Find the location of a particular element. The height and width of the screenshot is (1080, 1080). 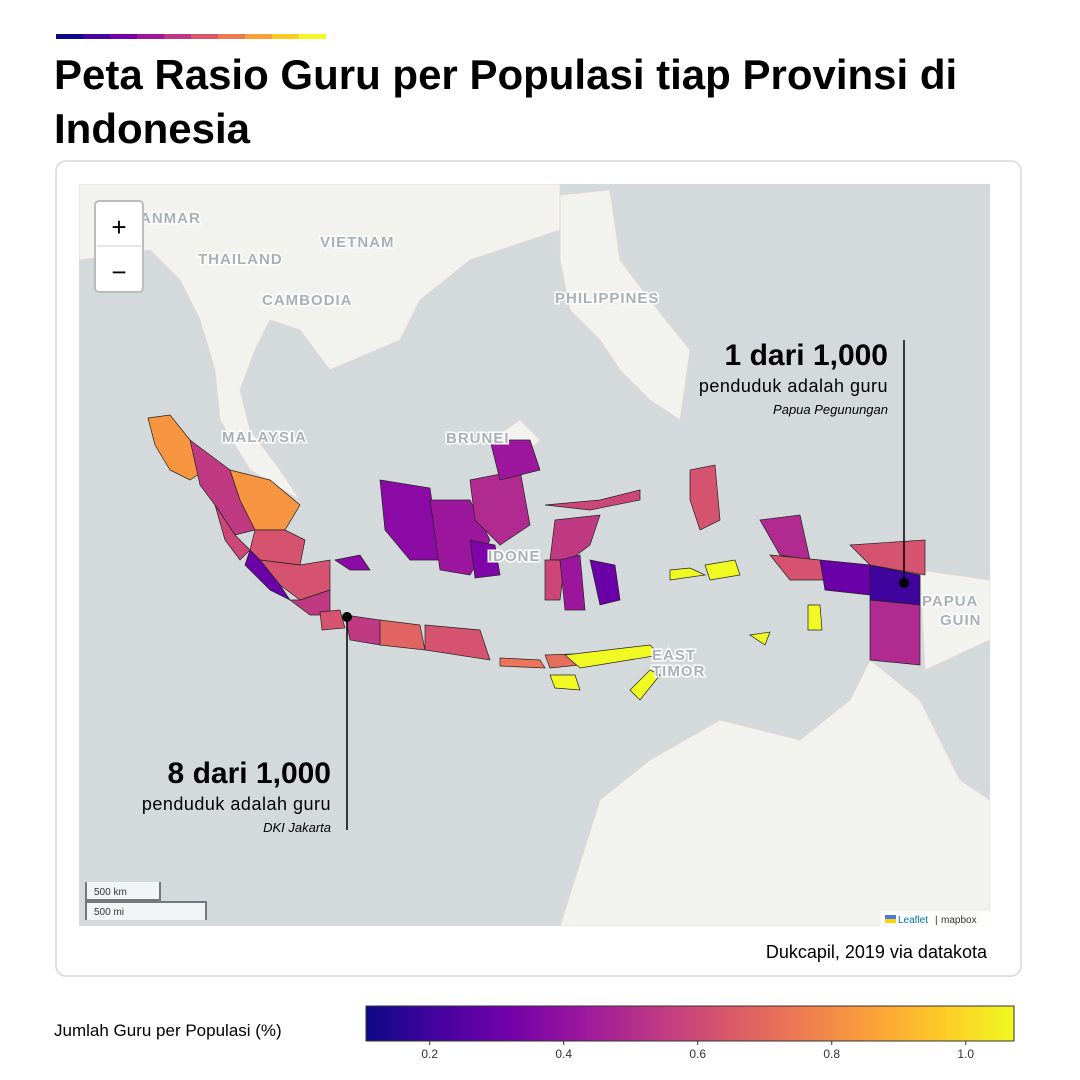

colorbar-tick-label: 0.6 is located at coordinates (697, 1054).